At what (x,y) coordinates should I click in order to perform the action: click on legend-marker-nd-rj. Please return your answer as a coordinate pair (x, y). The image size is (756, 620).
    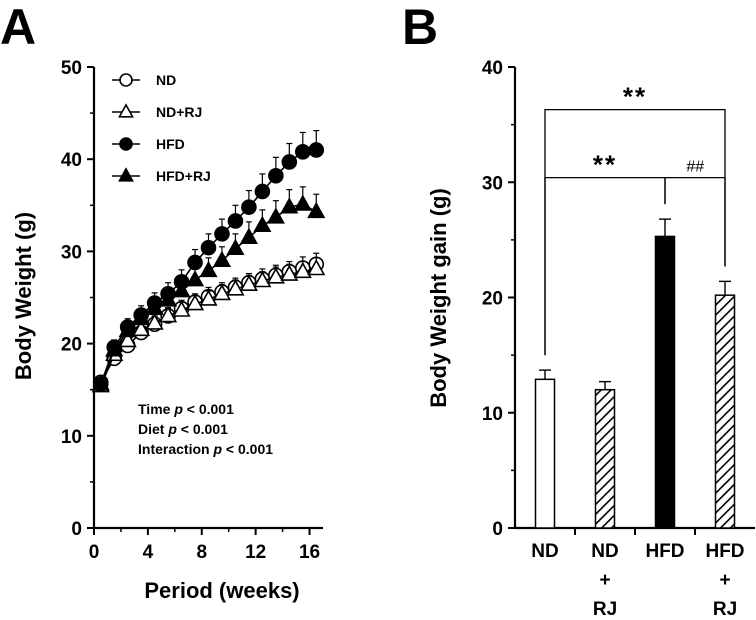
    Looking at the image, I should click on (126, 110).